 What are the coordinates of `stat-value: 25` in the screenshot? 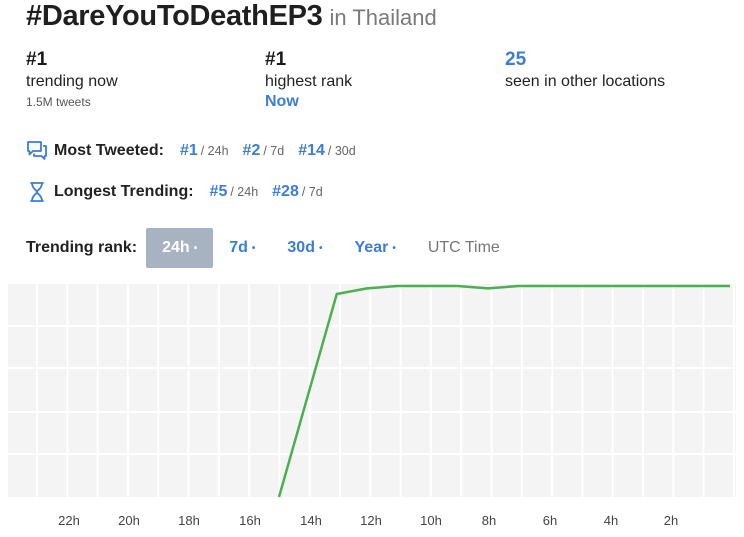 It's located at (516, 59).